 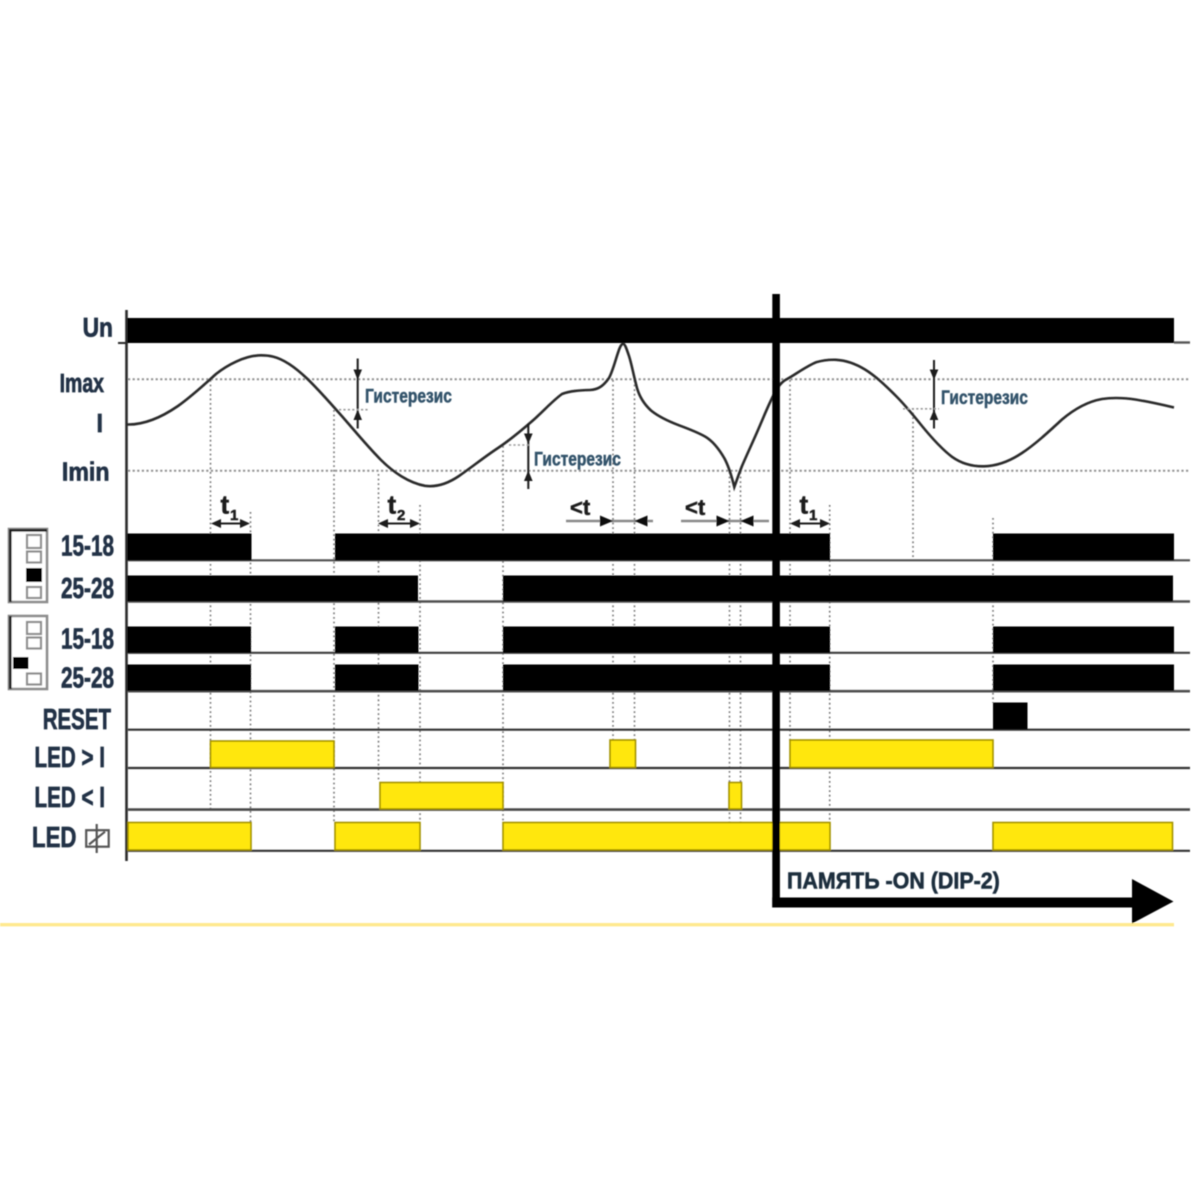 What do you see at coordinates (82, 382) in the screenshot?
I see `svg-text: Imax` at bounding box center [82, 382].